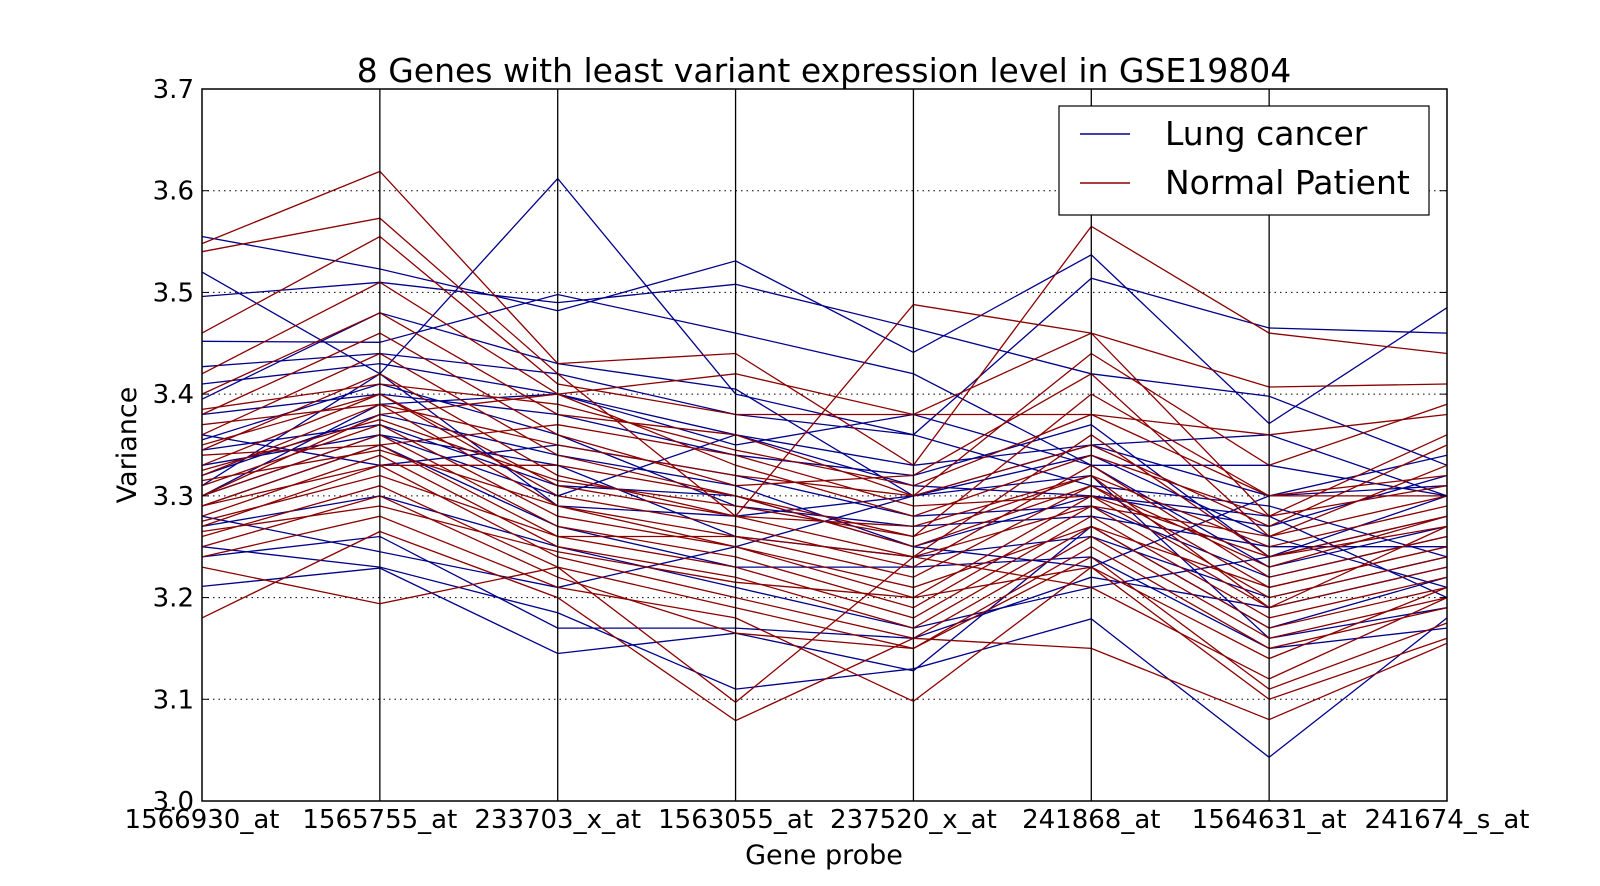 The width and height of the screenshot is (1600, 886). Describe the element at coordinates (735, 820) in the screenshot. I see `x-tick-label: 1563055_at` at that location.